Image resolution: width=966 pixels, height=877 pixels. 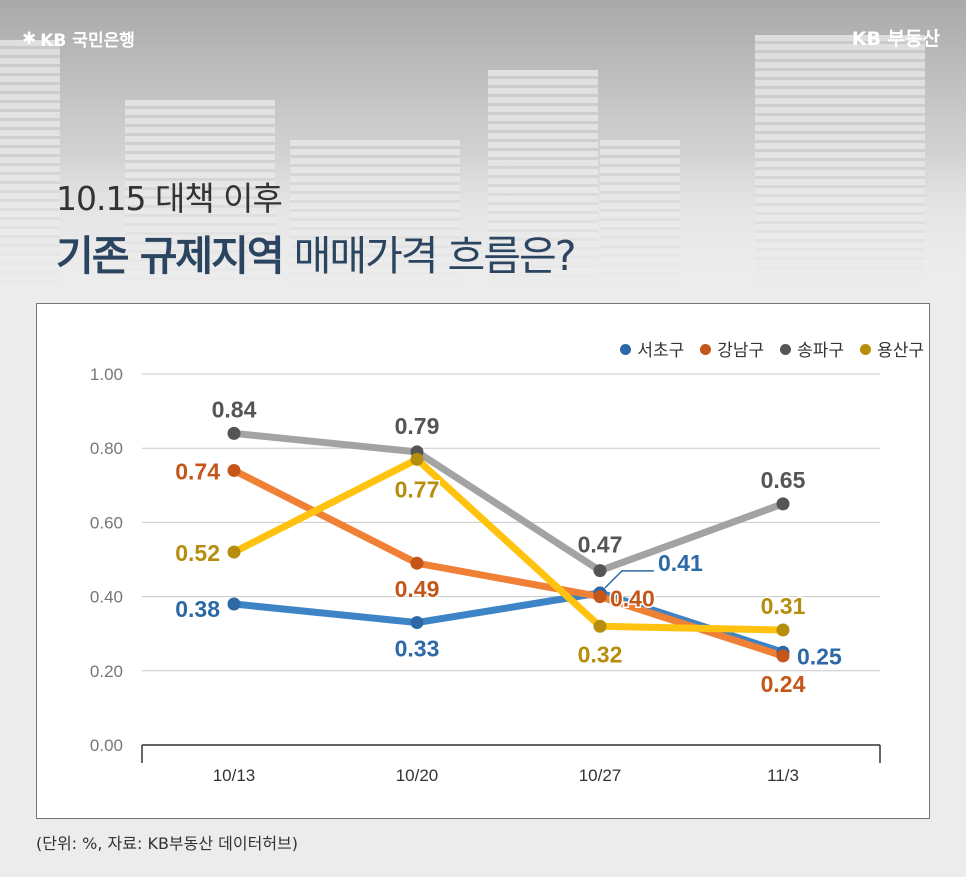 I want to click on legend-item: 서초구, so click(x=652, y=348).